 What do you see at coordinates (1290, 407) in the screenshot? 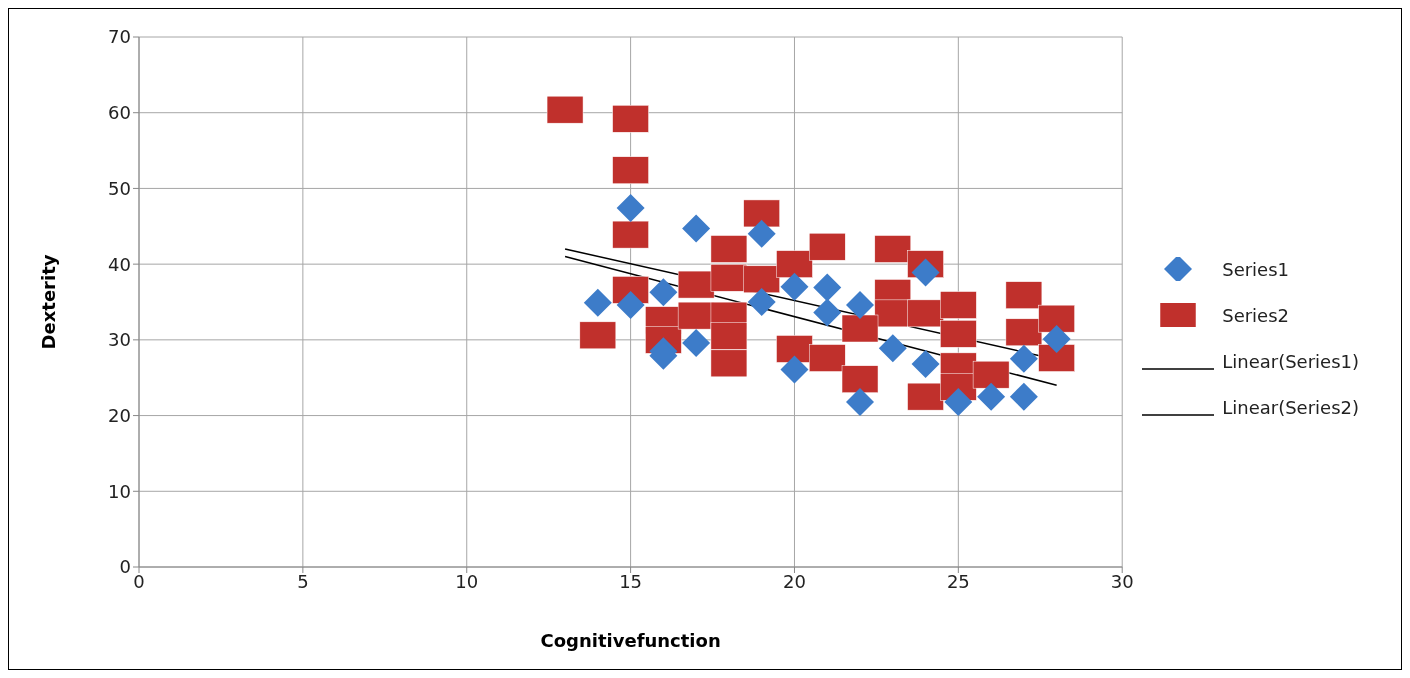
I see `legend-label: Linear(Series2)` at bounding box center [1290, 407].